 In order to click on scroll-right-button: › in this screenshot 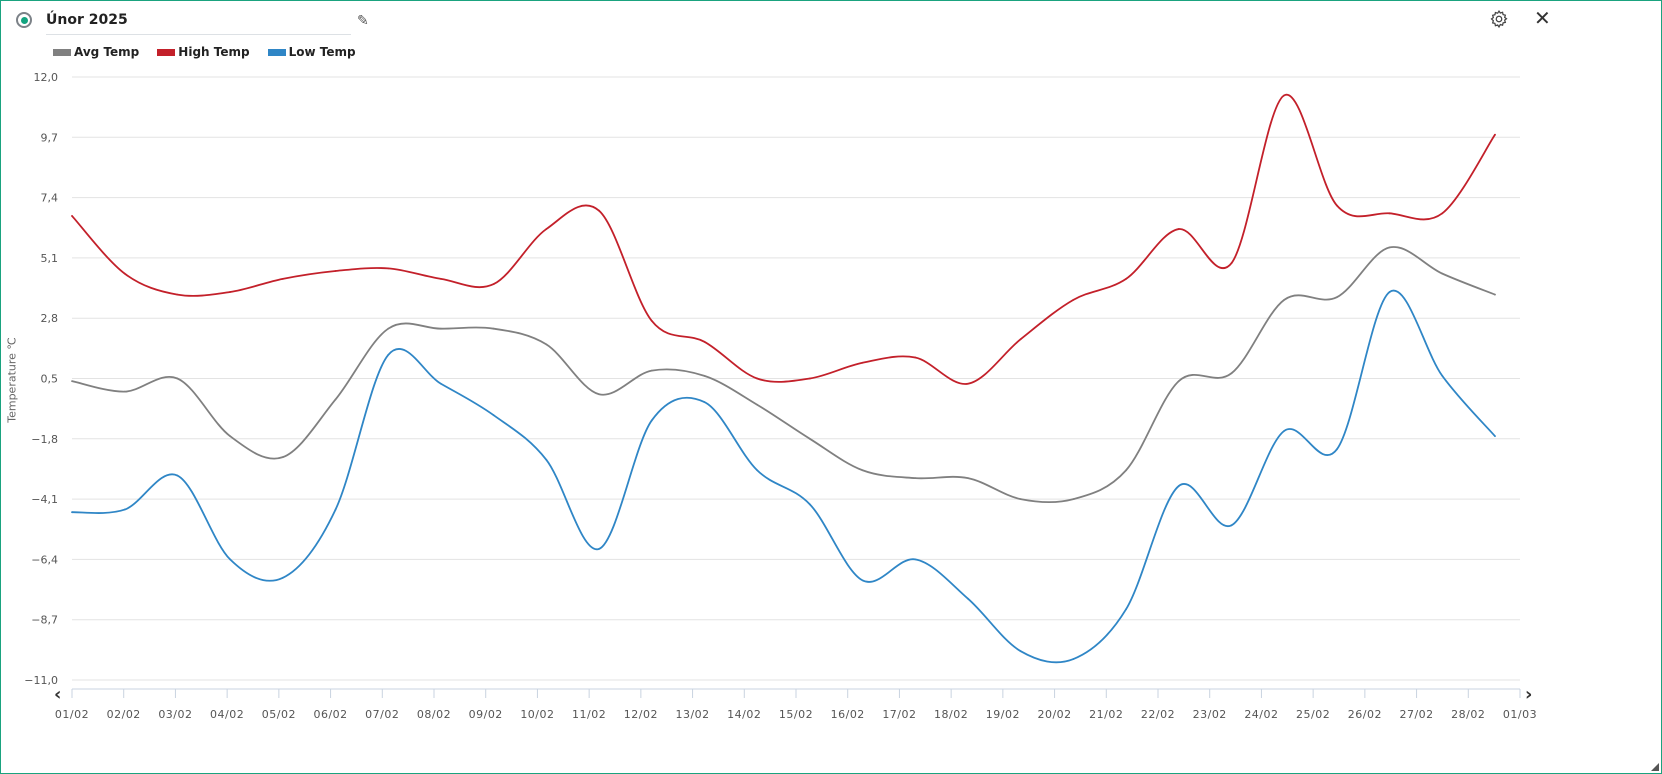, I will do `click(1529, 694)`.